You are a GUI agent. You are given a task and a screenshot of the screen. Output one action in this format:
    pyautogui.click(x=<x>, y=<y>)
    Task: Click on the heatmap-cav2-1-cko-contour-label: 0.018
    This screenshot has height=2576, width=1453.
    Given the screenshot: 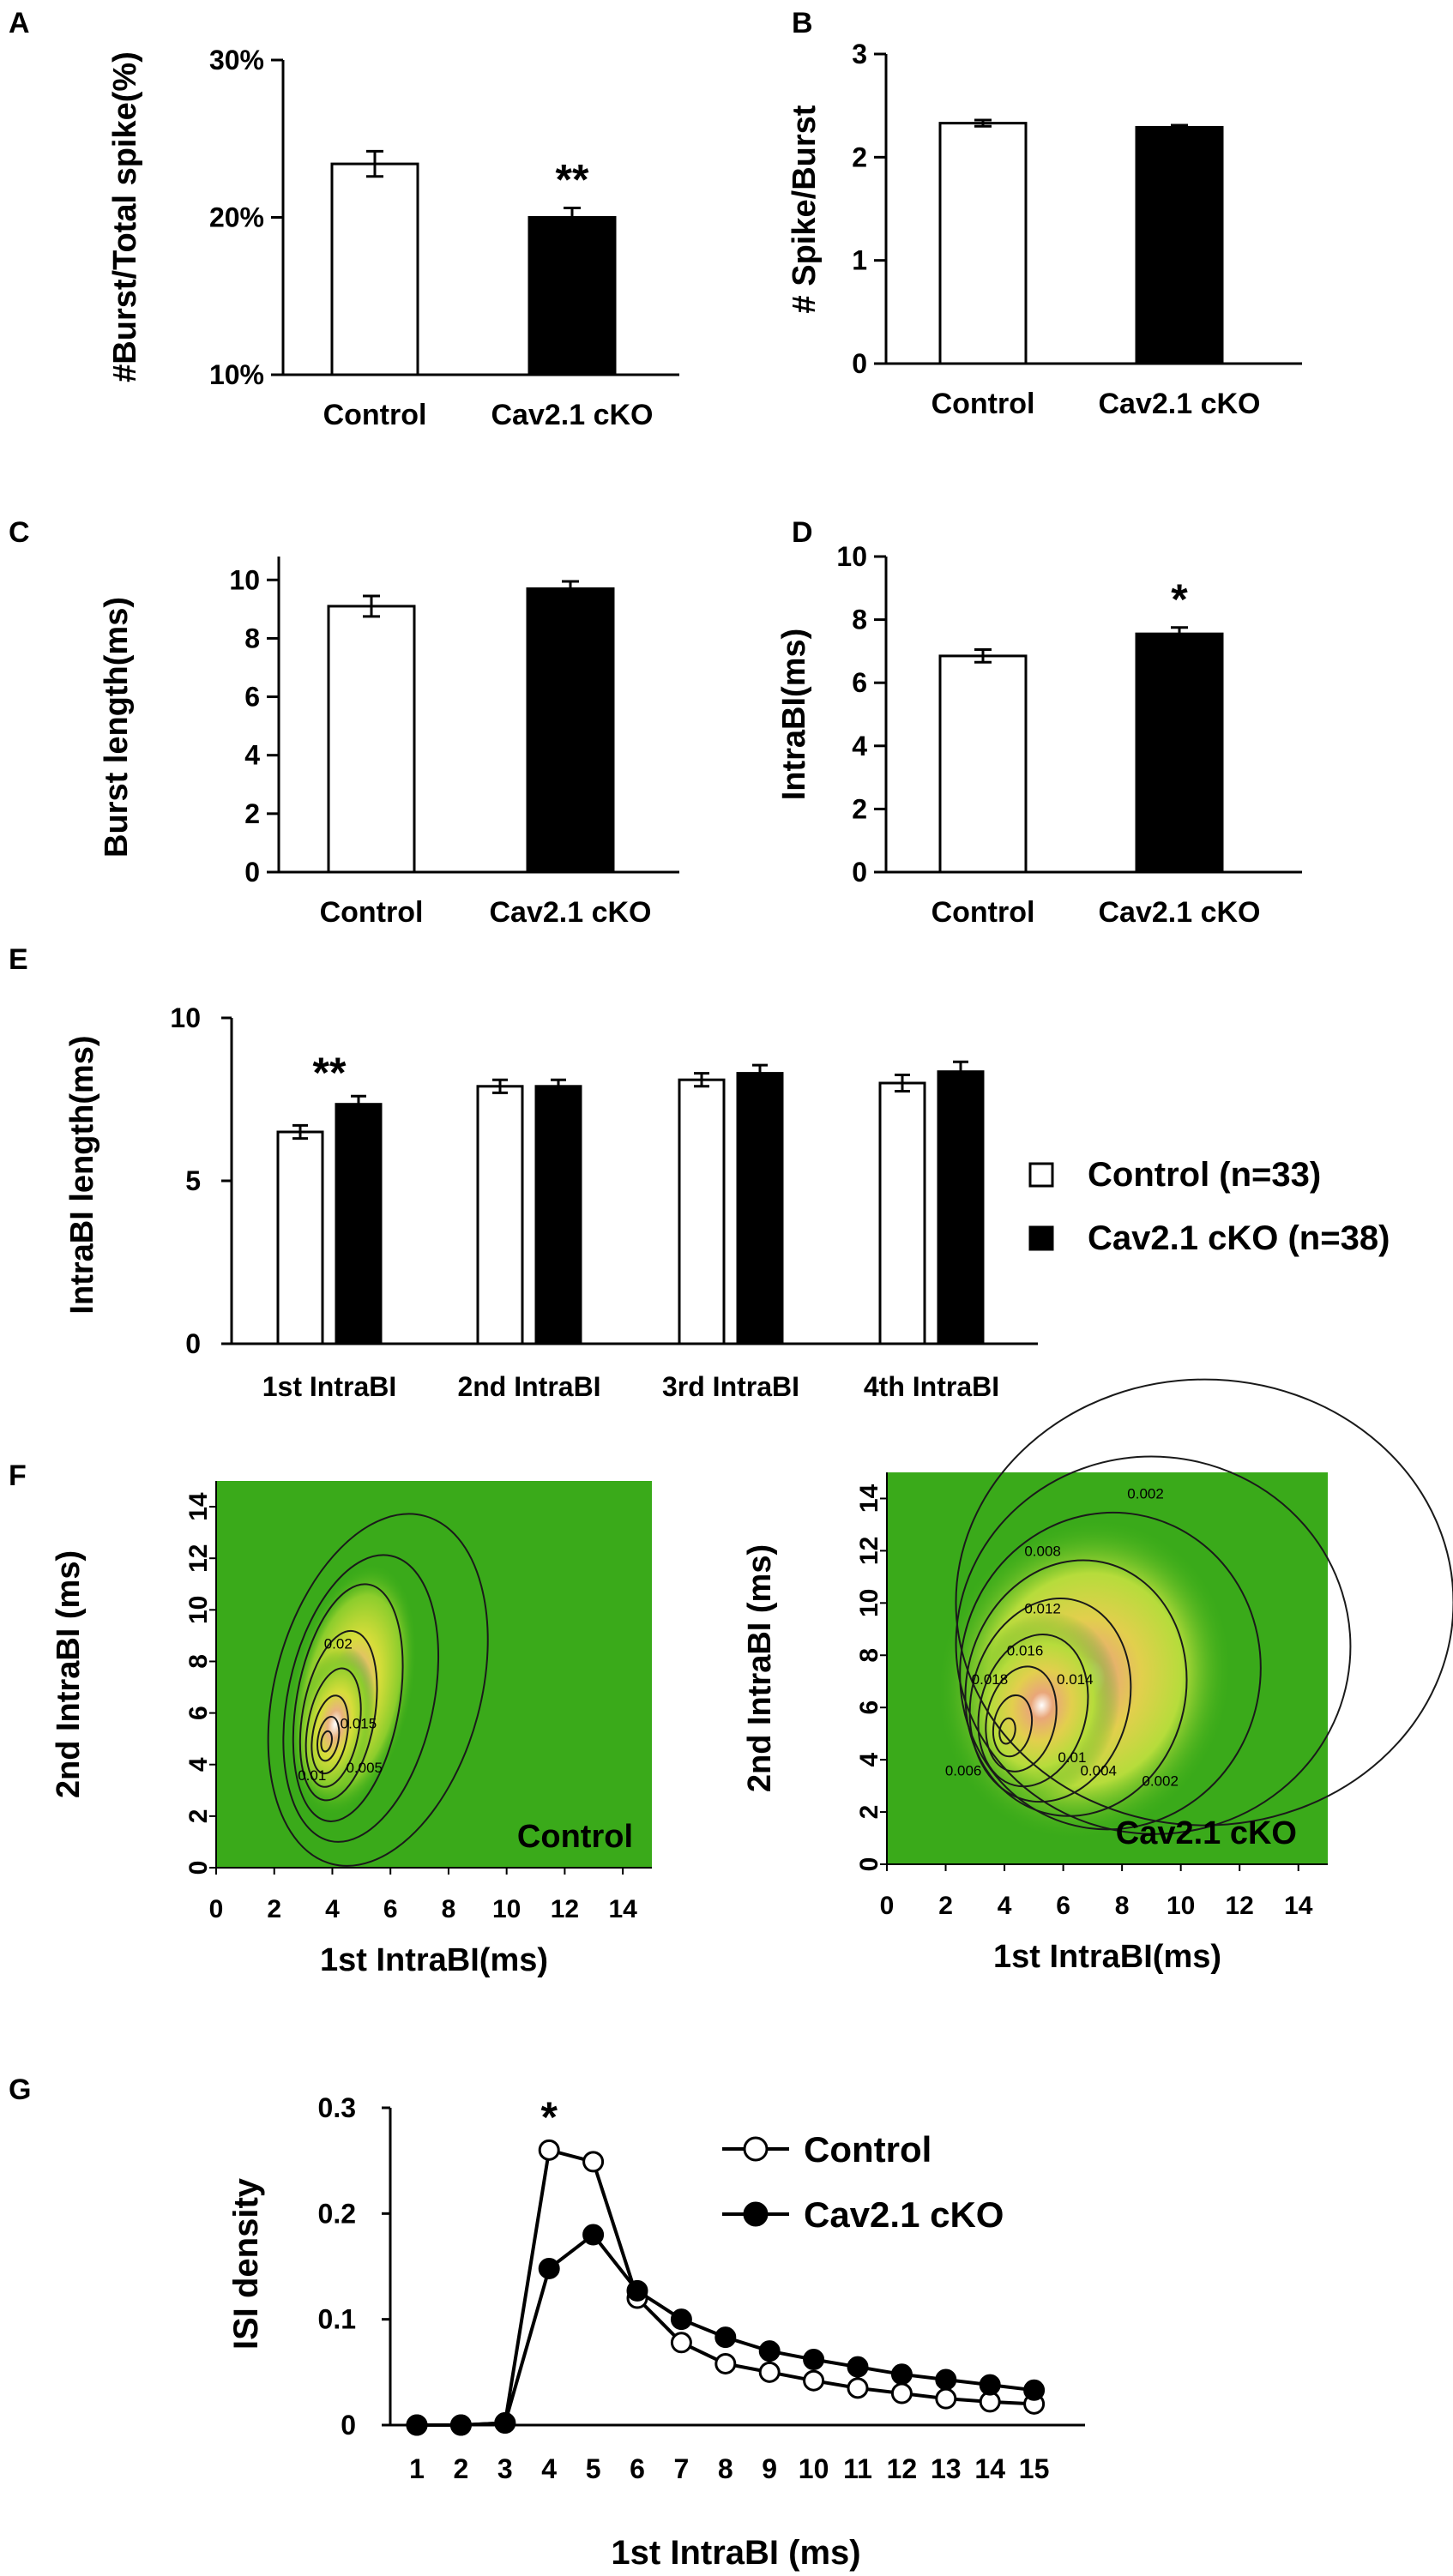 What is the action you would take?
    pyautogui.click(x=990, y=1679)
    